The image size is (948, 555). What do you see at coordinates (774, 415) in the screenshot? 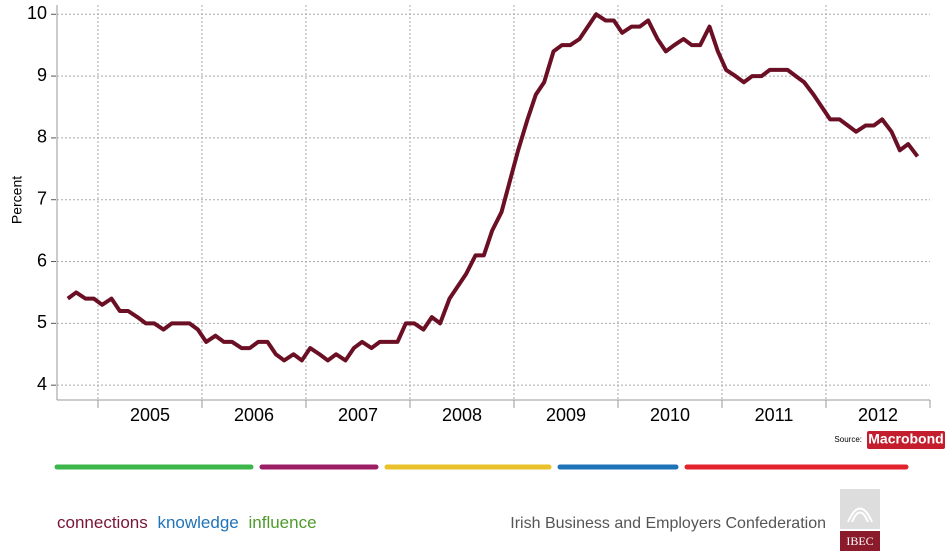
I see `x-tick-label: 2011` at bounding box center [774, 415].